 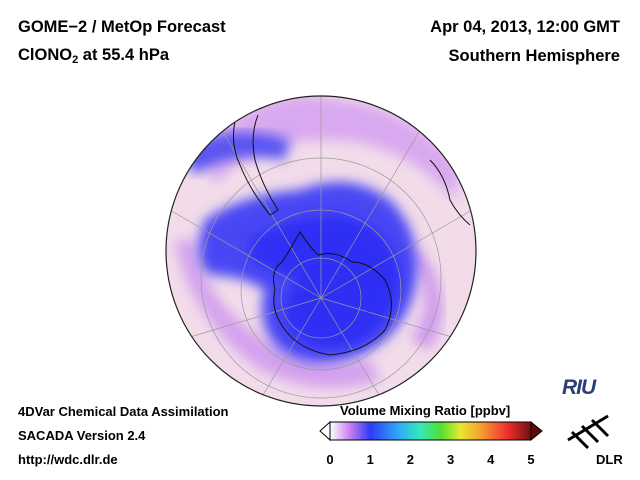 What do you see at coordinates (124, 55) in the screenshot?
I see `pressure-level: at 55.4 hPa` at bounding box center [124, 55].